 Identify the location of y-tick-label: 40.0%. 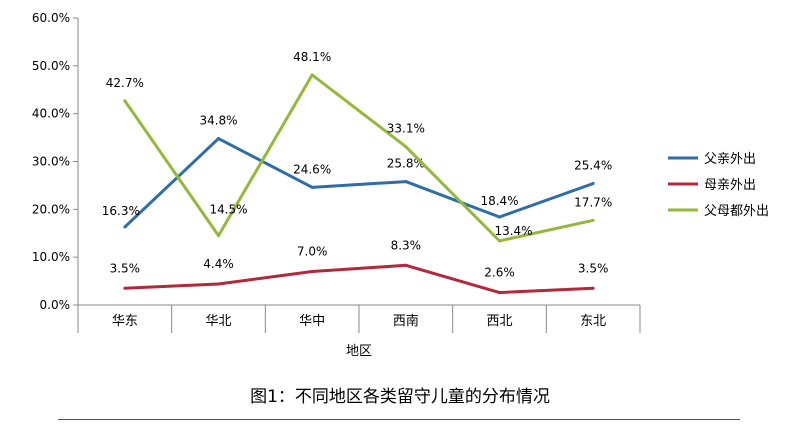
(51, 114).